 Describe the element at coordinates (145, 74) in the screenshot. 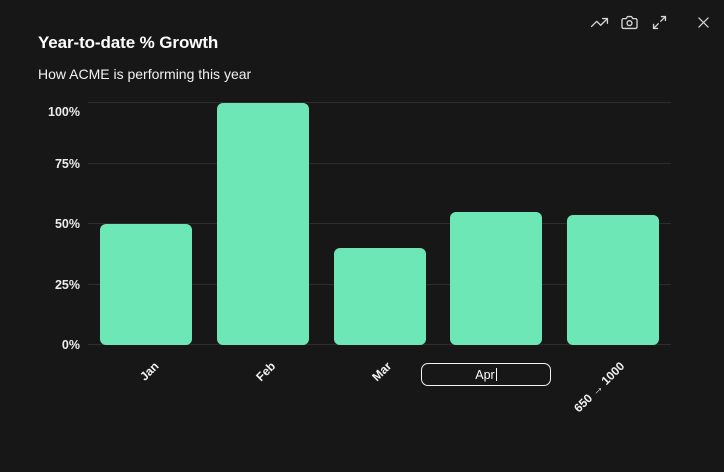

I see `chart-subtitle: How ACME is performing this year` at that location.